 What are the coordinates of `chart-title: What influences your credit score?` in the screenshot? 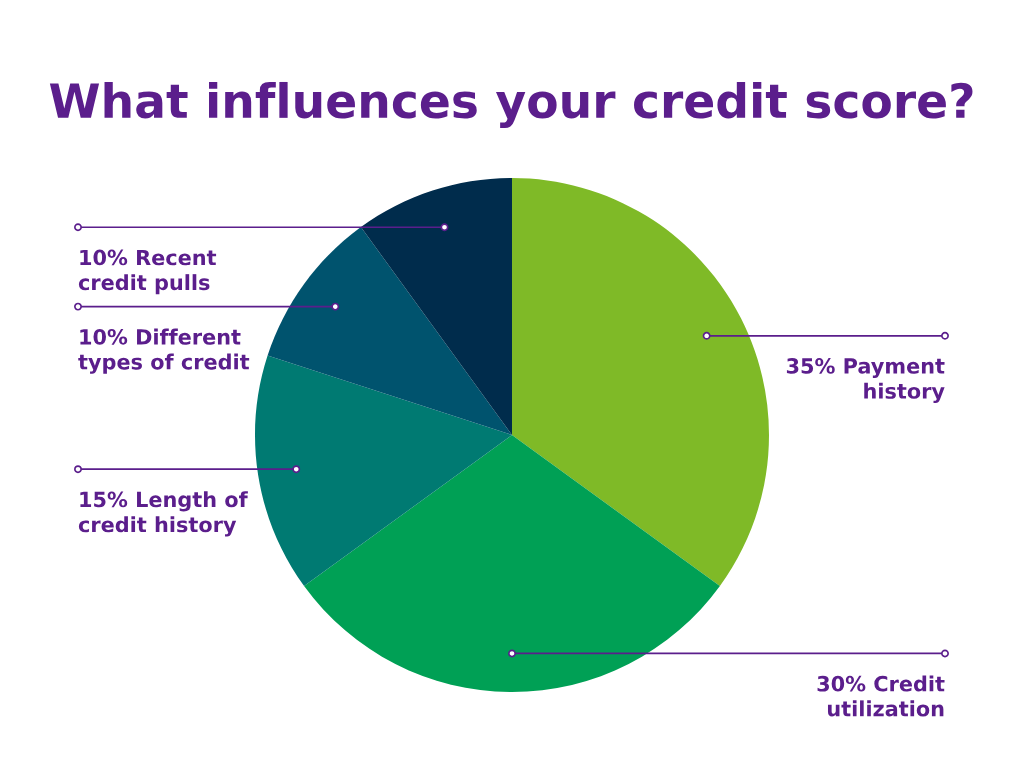 It's located at (511, 105).